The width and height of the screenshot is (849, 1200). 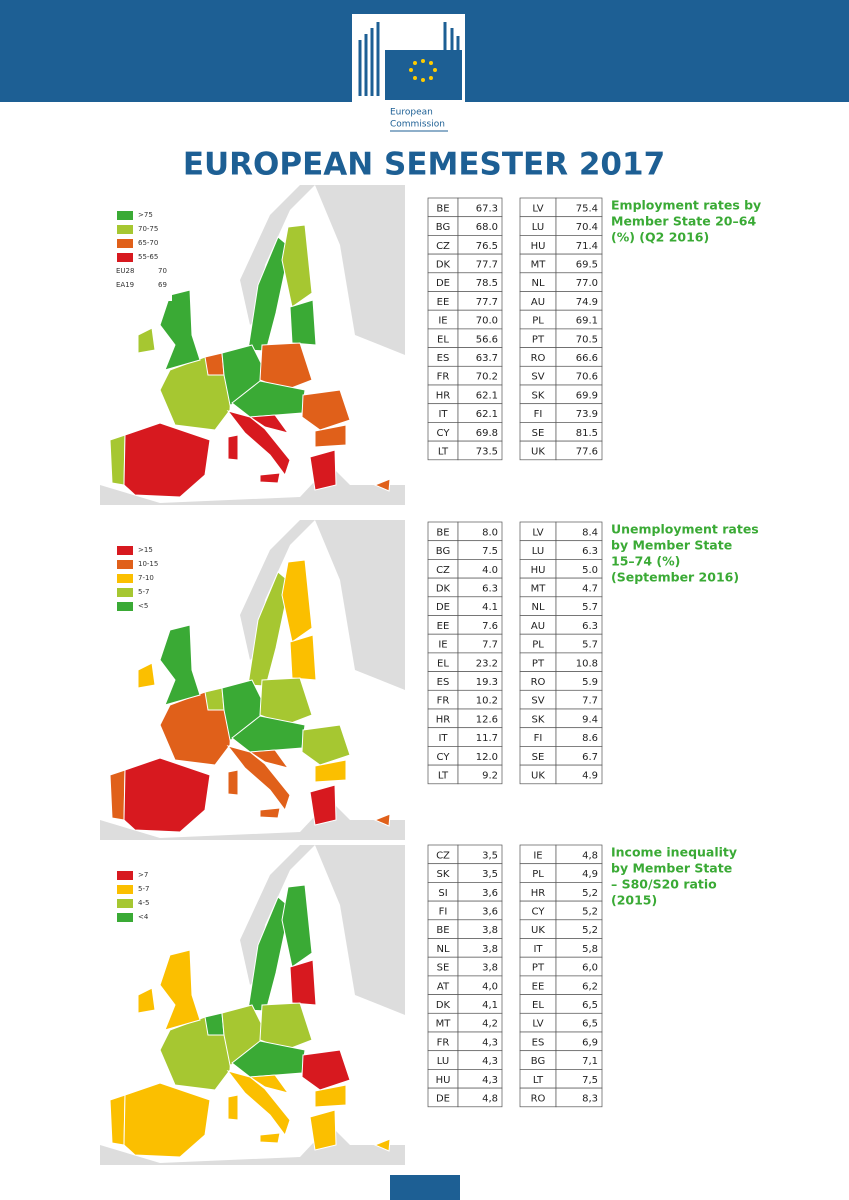 What do you see at coordinates (538, 1005) in the screenshot?
I see `country-code: EL` at bounding box center [538, 1005].